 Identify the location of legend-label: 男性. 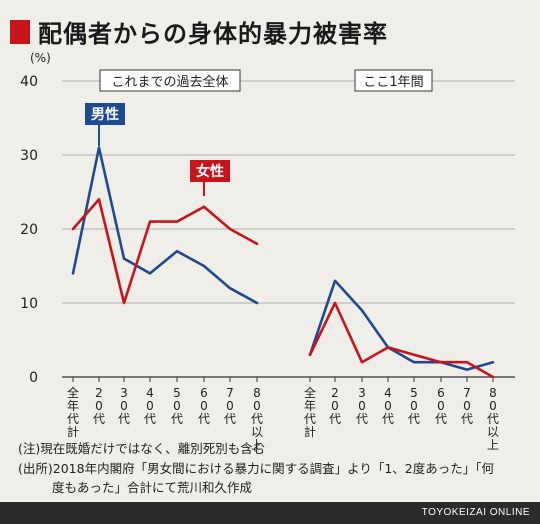
(105, 114).